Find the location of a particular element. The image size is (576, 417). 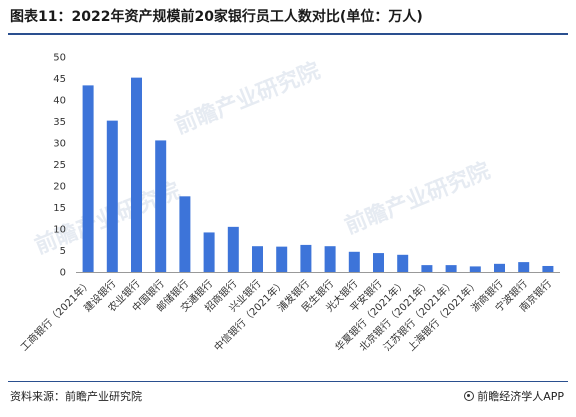

y-tick-label: 10 is located at coordinates (59, 230).